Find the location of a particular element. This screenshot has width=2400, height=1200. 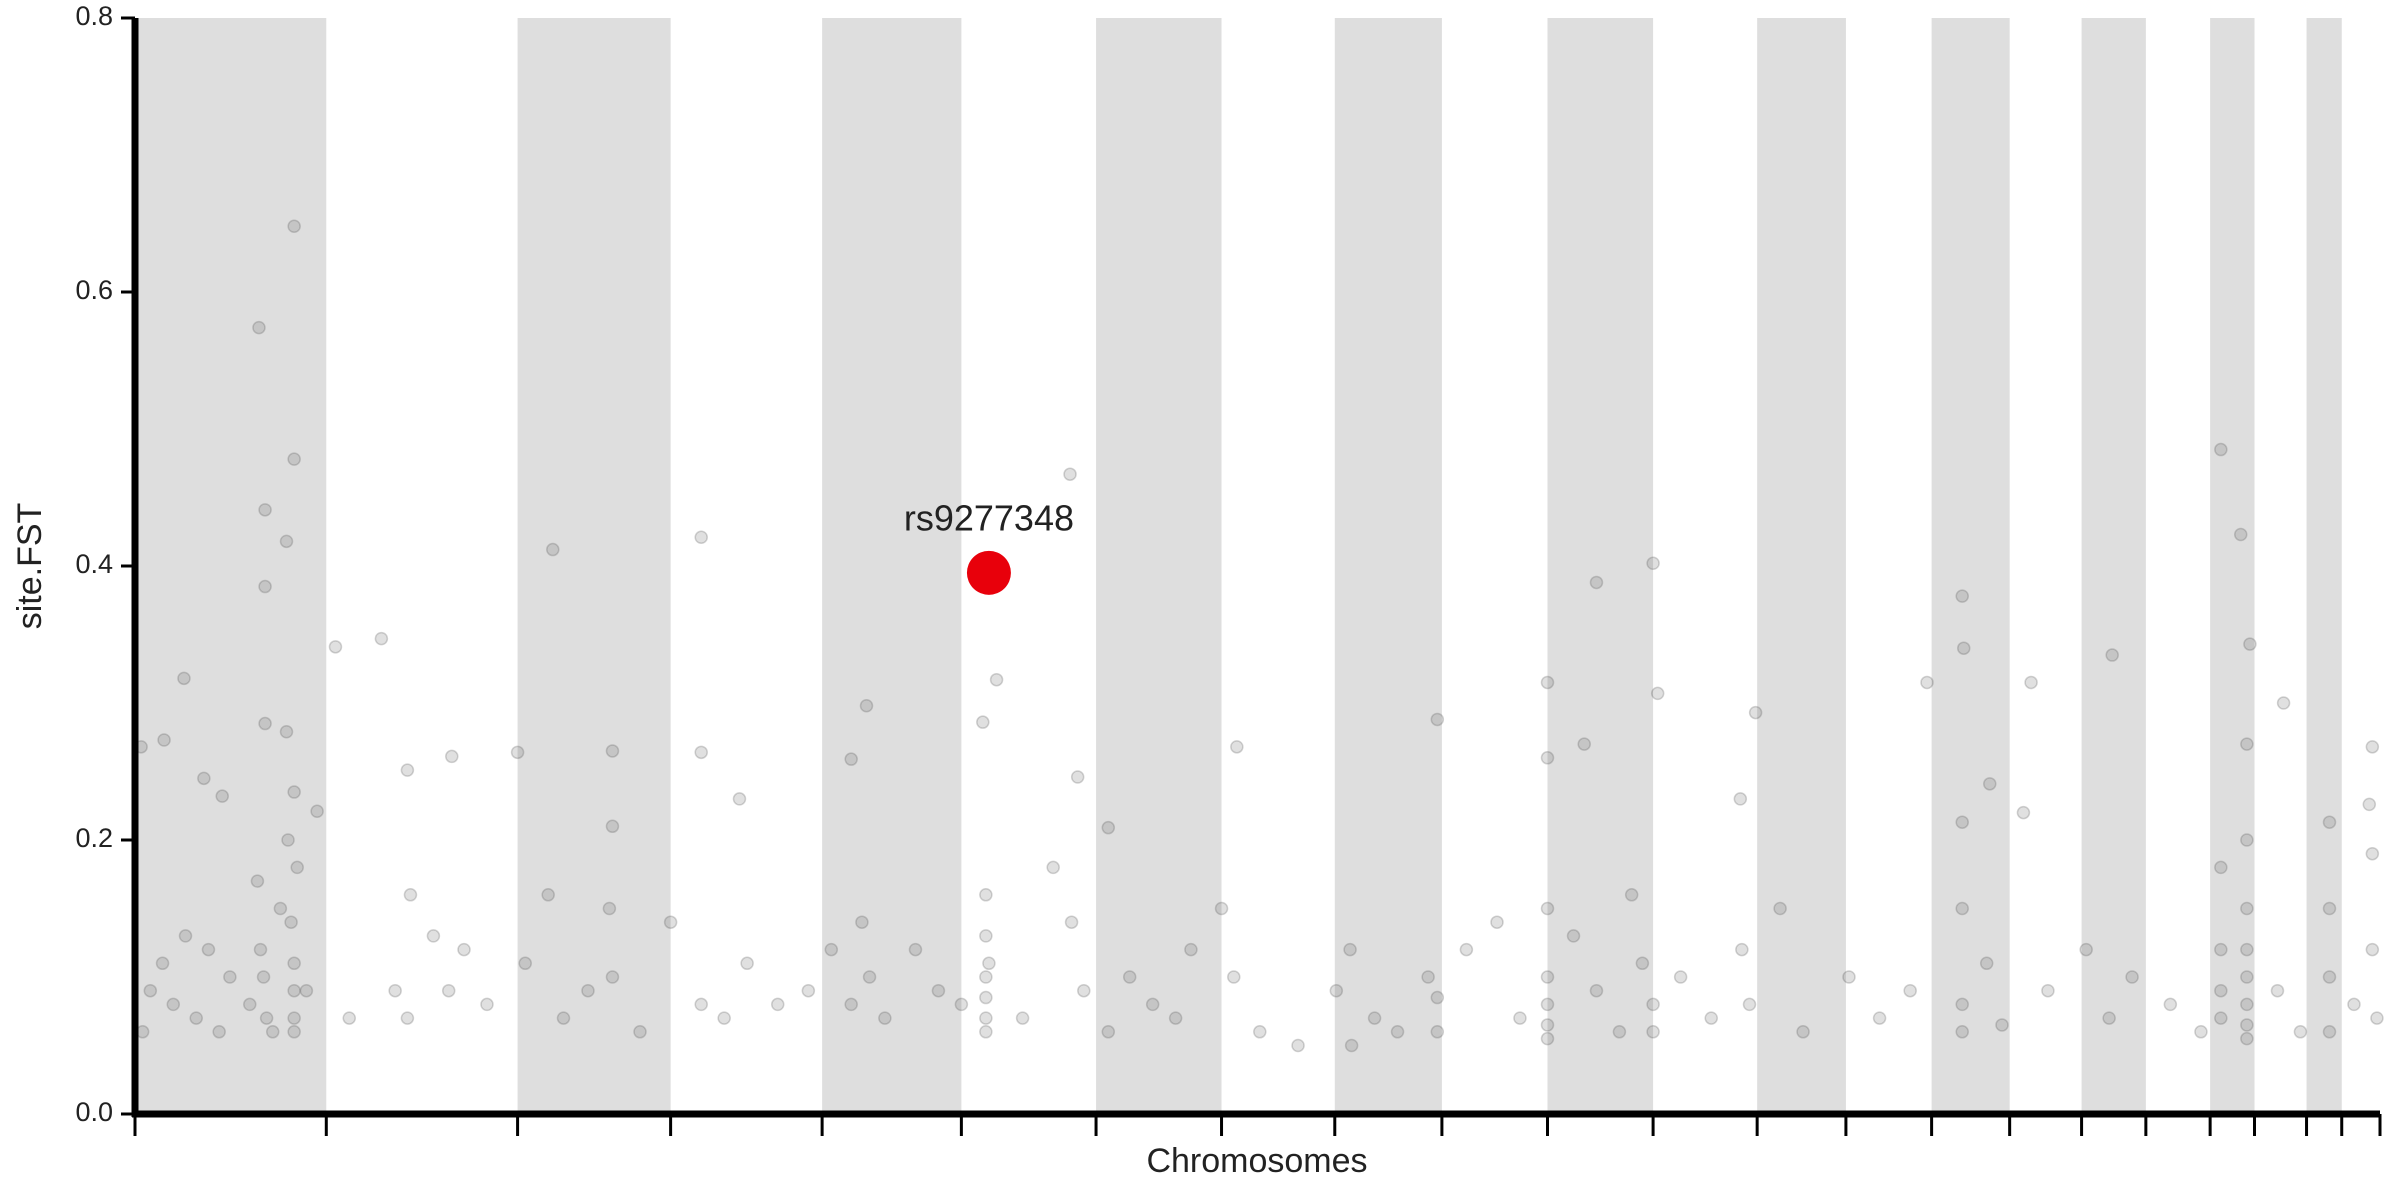

highlight-label: rs9277348 is located at coordinates (989, 517).